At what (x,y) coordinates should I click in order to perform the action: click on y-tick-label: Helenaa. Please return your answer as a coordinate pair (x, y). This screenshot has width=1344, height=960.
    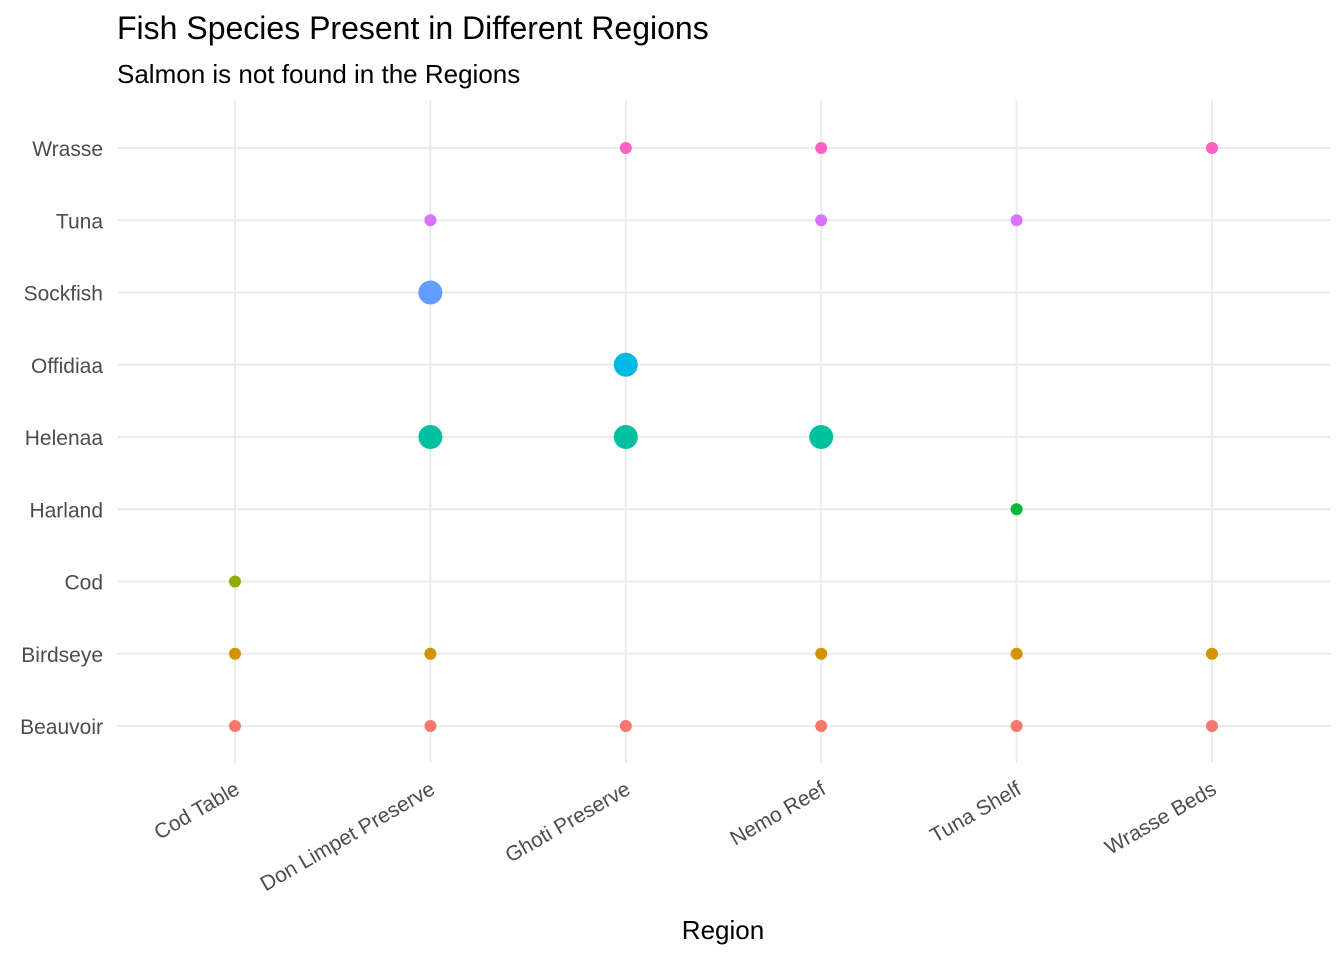
    Looking at the image, I should click on (64, 438).